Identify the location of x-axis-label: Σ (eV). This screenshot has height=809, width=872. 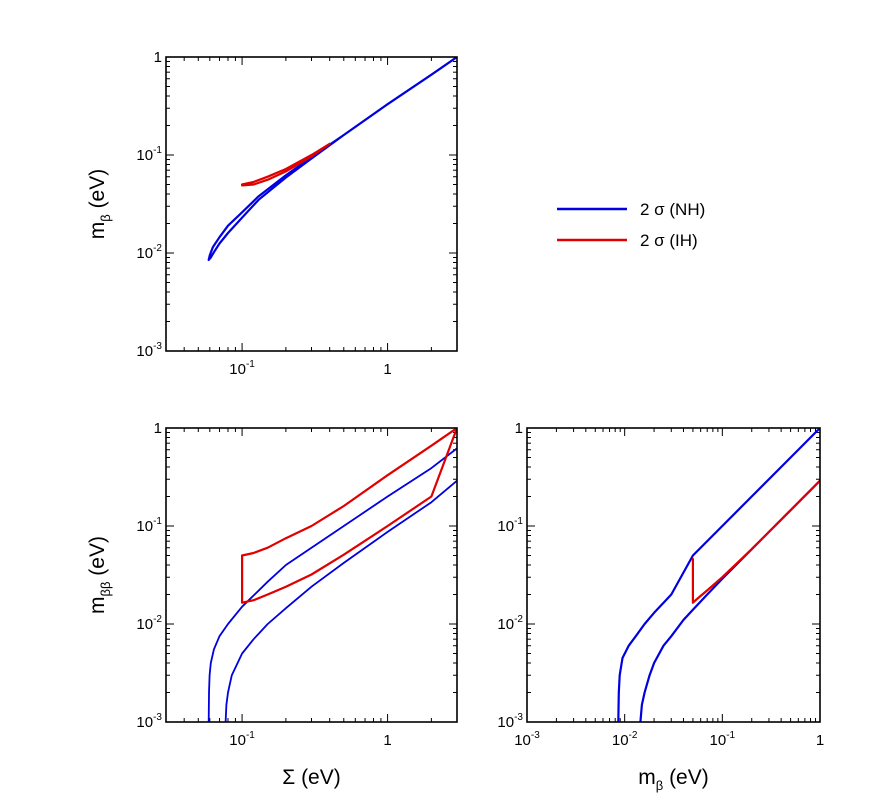
(311, 777).